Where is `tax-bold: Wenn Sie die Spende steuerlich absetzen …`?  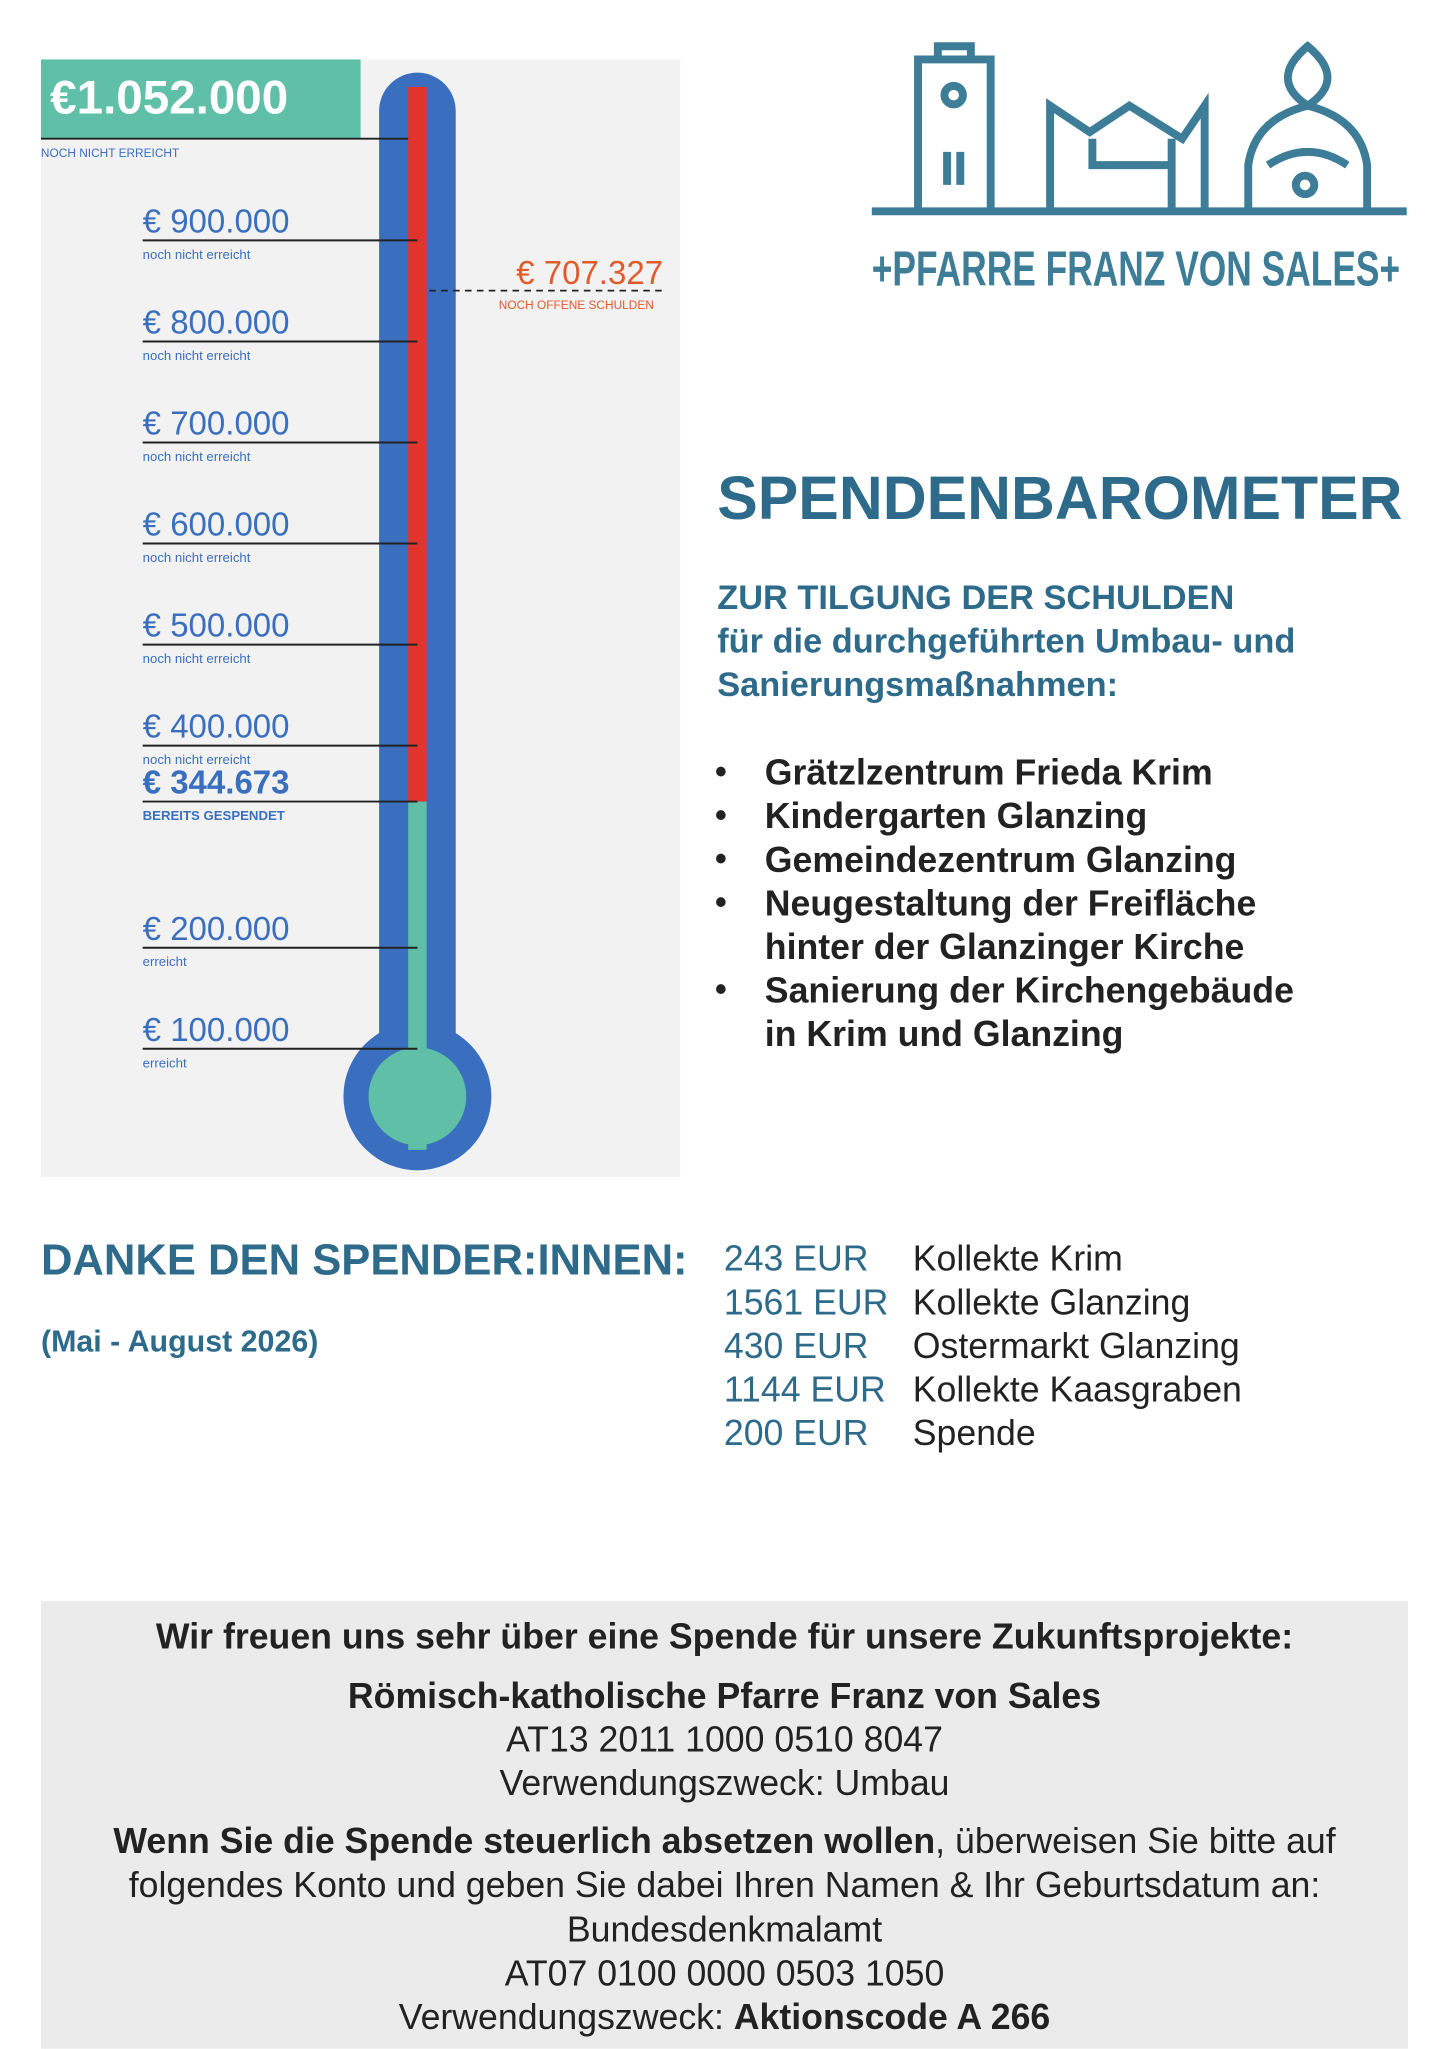 tax-bold: Wenn Sie die Spende steuerlich absetzen … is located at coordinates (524, 1841).